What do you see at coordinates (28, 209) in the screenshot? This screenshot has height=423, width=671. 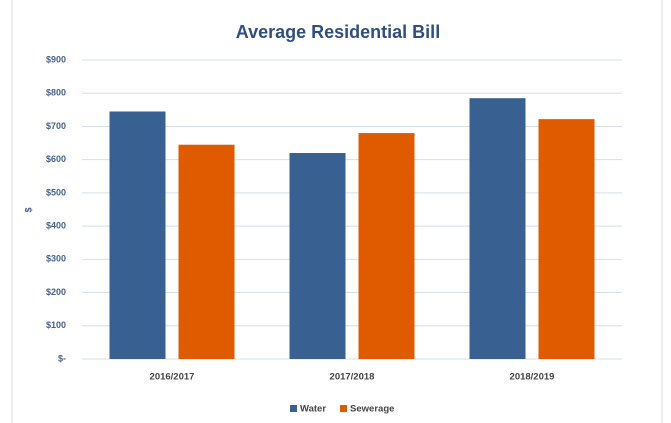 I see `y-axis-label: $` at bounding box center [28, 209].